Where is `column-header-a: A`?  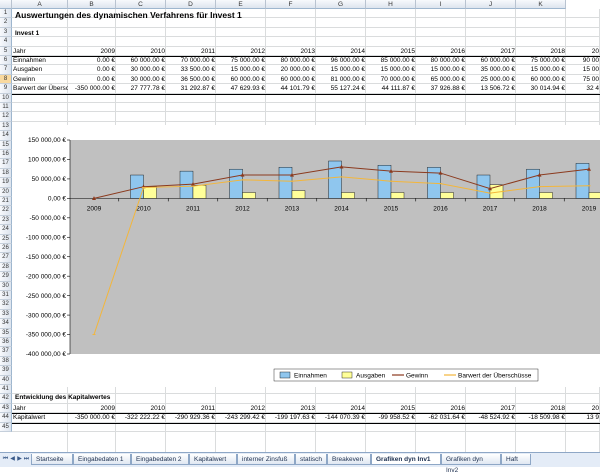 column-header-a: A is located at coordinates (40, 4).